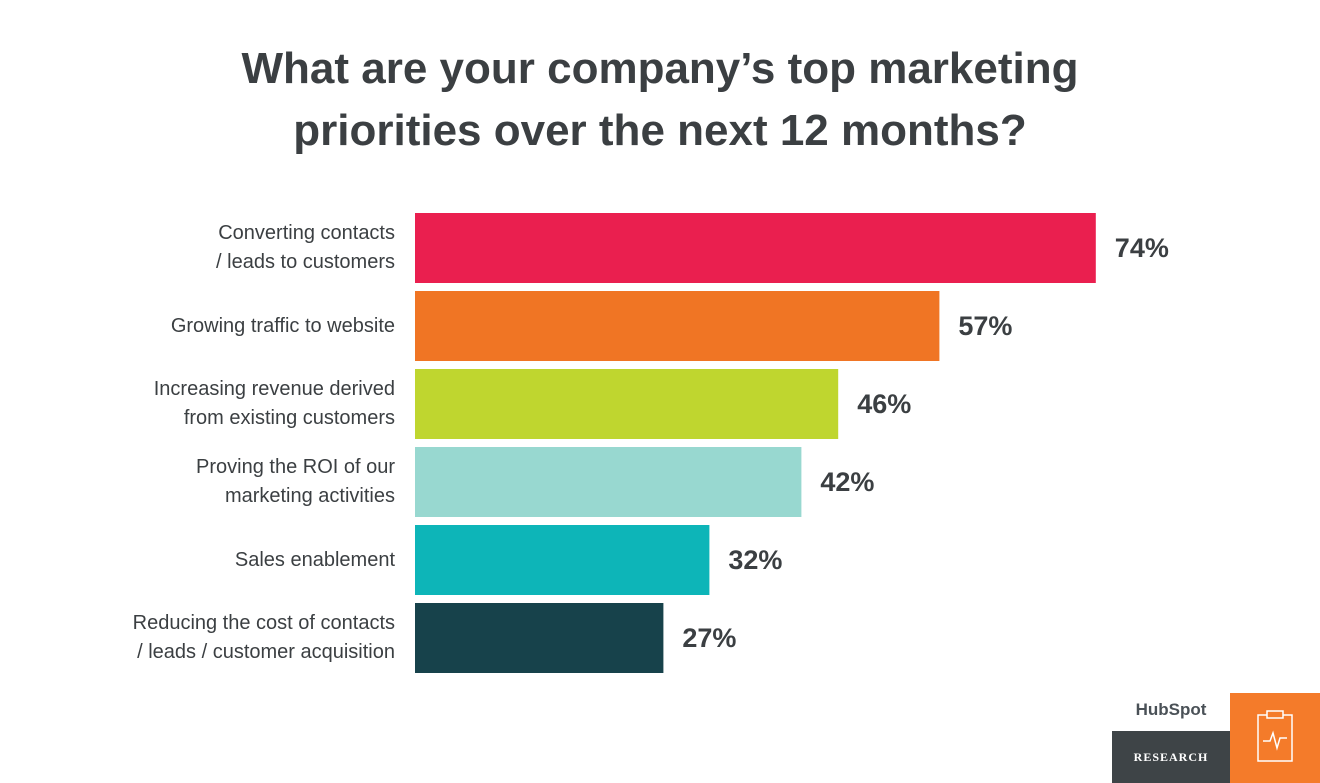 This screenshot has height=783, width=1320. What do you see at coordinates (314, 559) in the screenshot?
I see `category-label: Sales enablement` at bounding box center [314, 559].